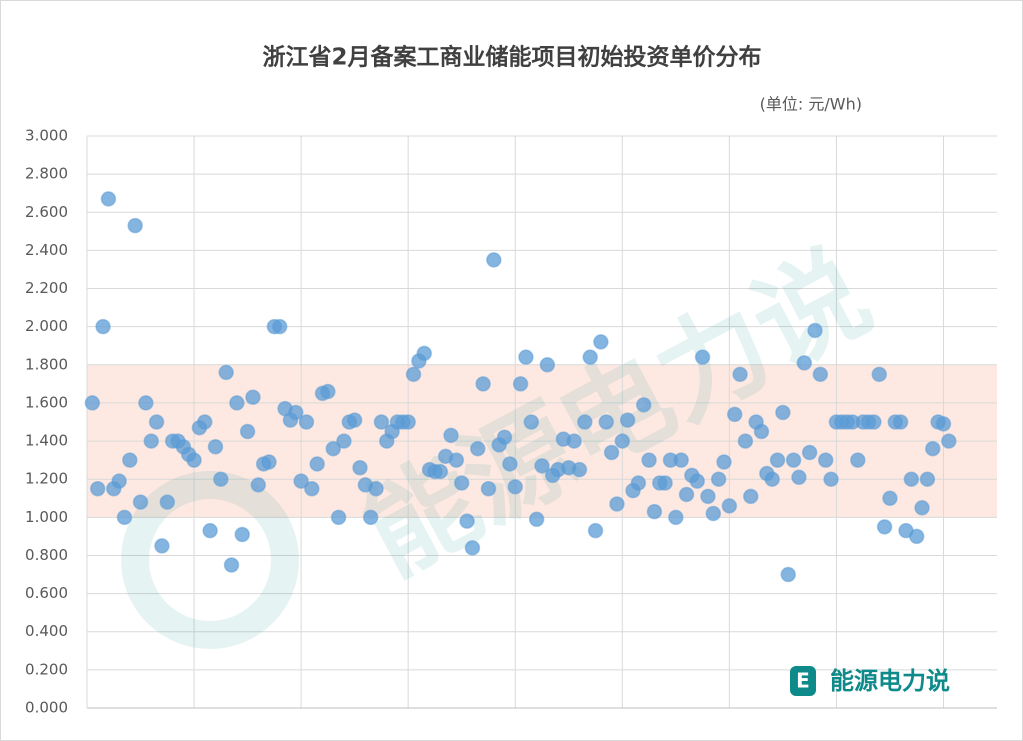 Image resolution: width=1023 pixels, height=741 pixels. I want to click on y-tick-label: 2.800, so click(46, 174).